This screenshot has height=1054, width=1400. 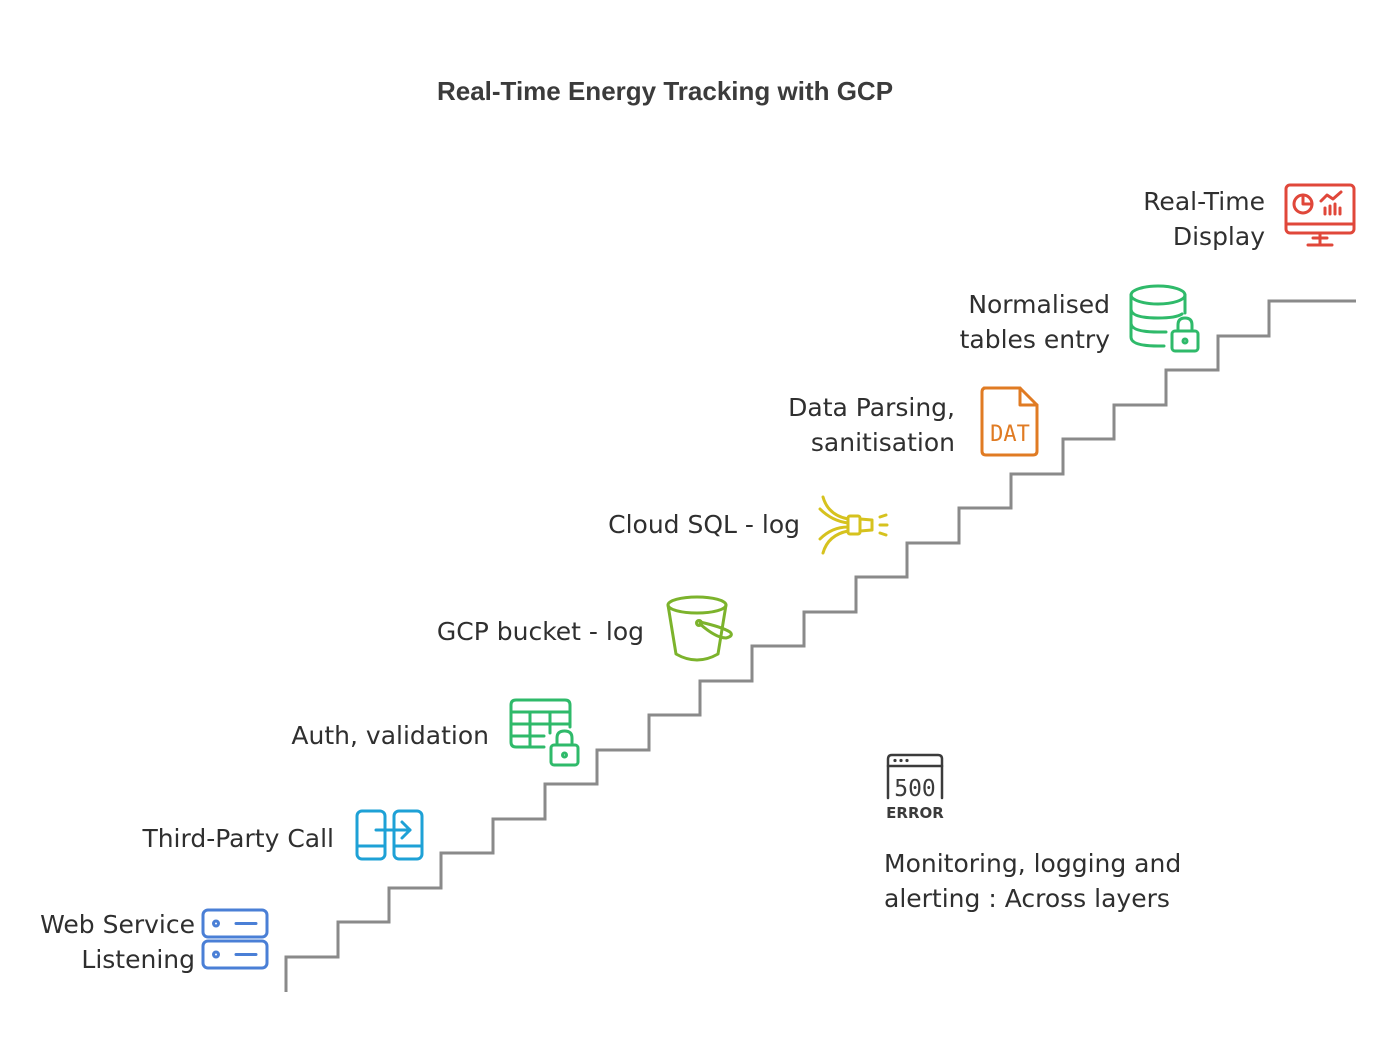 What do you see at coordinates (1320, 215) in the screenshot?
I see `monitor-dashboard-icon` at bounding box center [1320, 215].